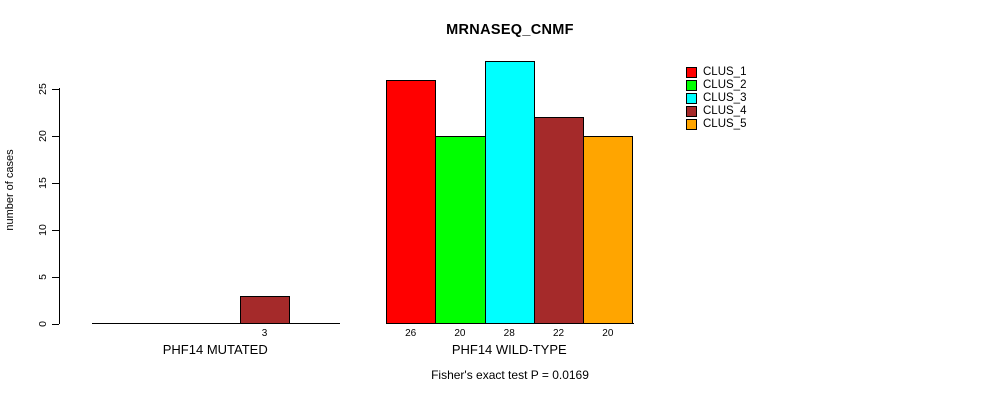 The height and width of the screenshot is (400, 990). What do you see at coordinates (43, 277) in the screenshot?
I see `y-tick-label: 5` at bounding box center [43, 277].